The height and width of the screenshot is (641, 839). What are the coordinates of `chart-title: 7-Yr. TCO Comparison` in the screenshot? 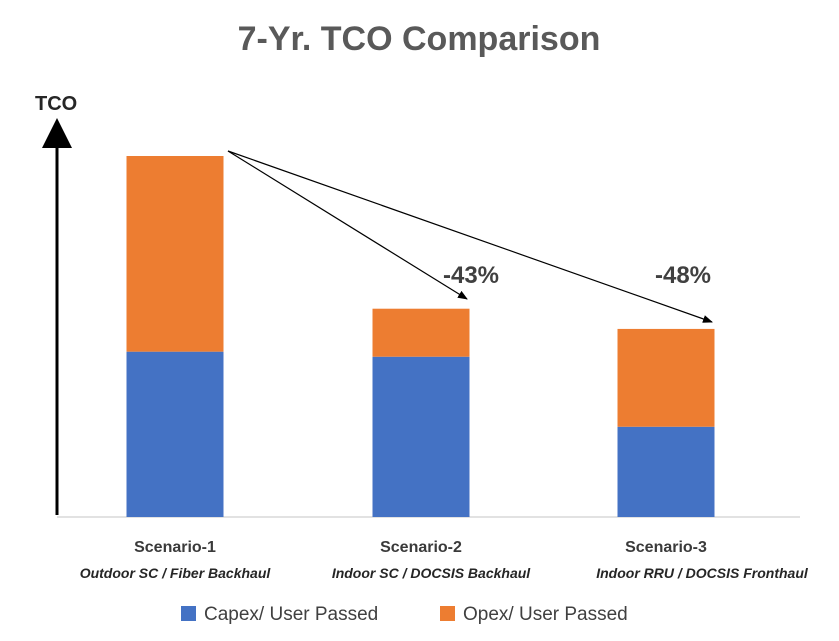 It's located at (419, 39).